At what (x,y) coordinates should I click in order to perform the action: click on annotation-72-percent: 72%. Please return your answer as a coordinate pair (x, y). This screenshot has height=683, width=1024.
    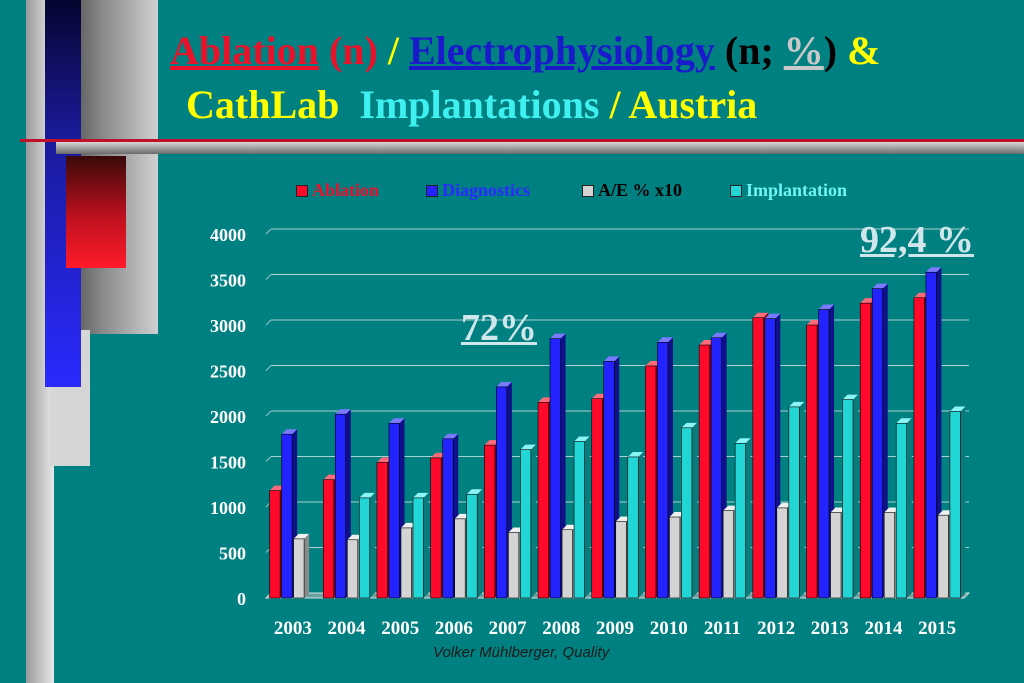
    Looking at the image, I should click on (499, 328).